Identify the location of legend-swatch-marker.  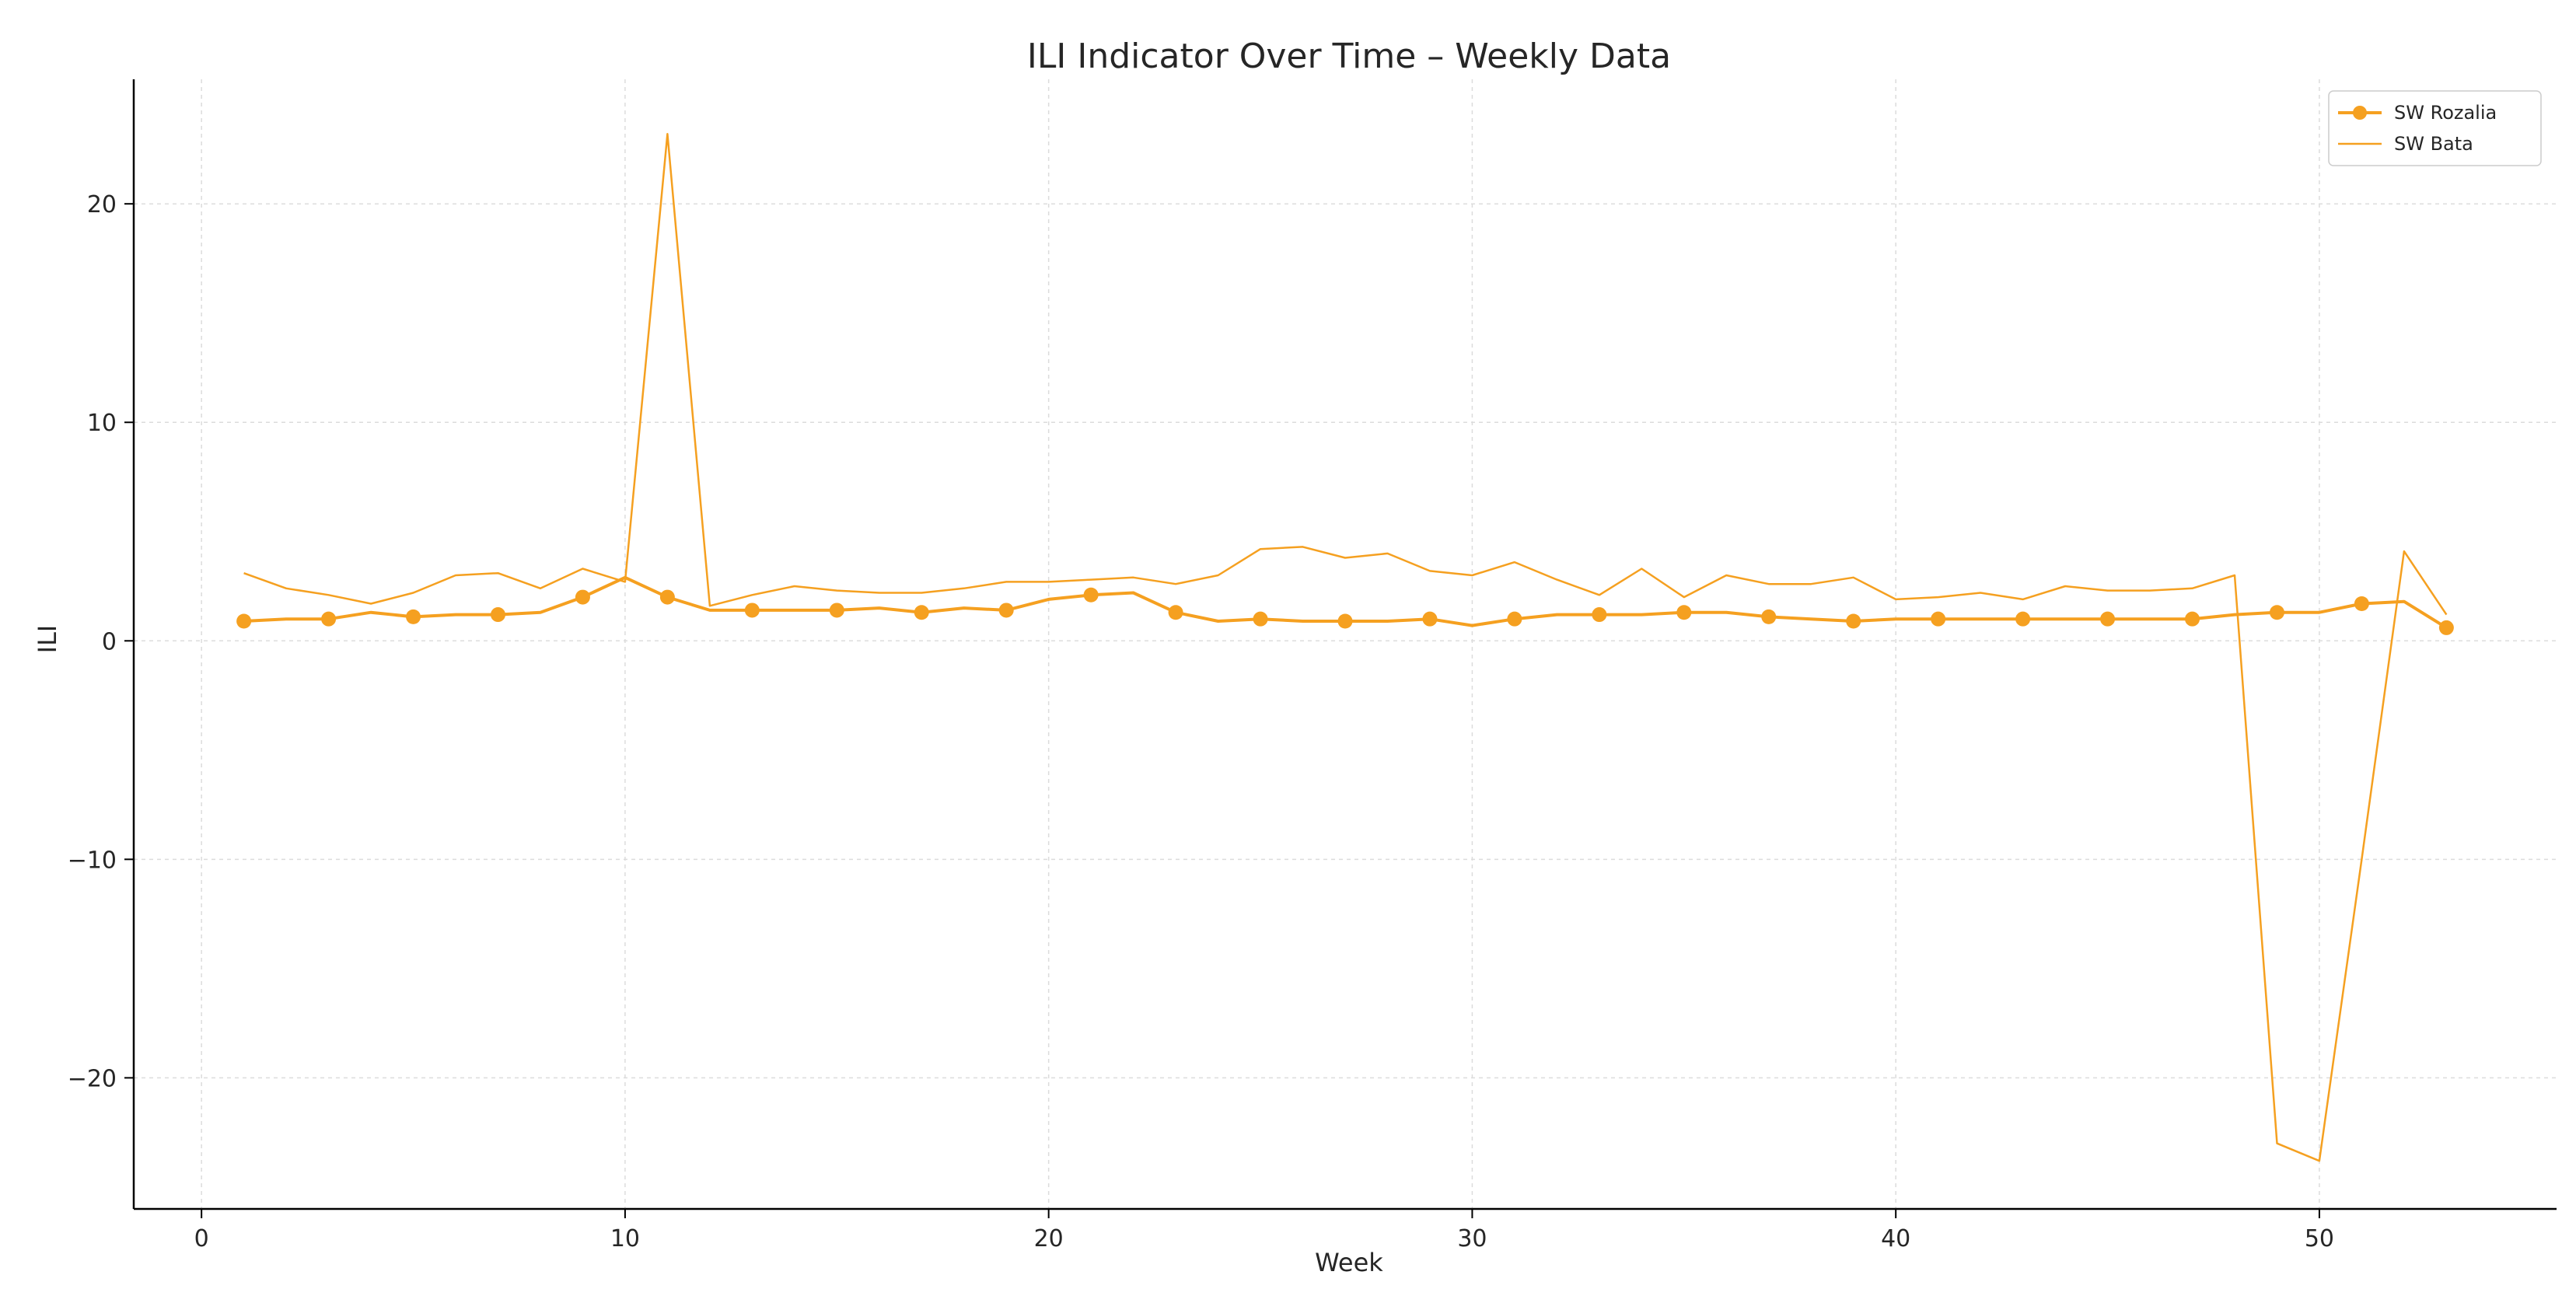
(2360, 113).